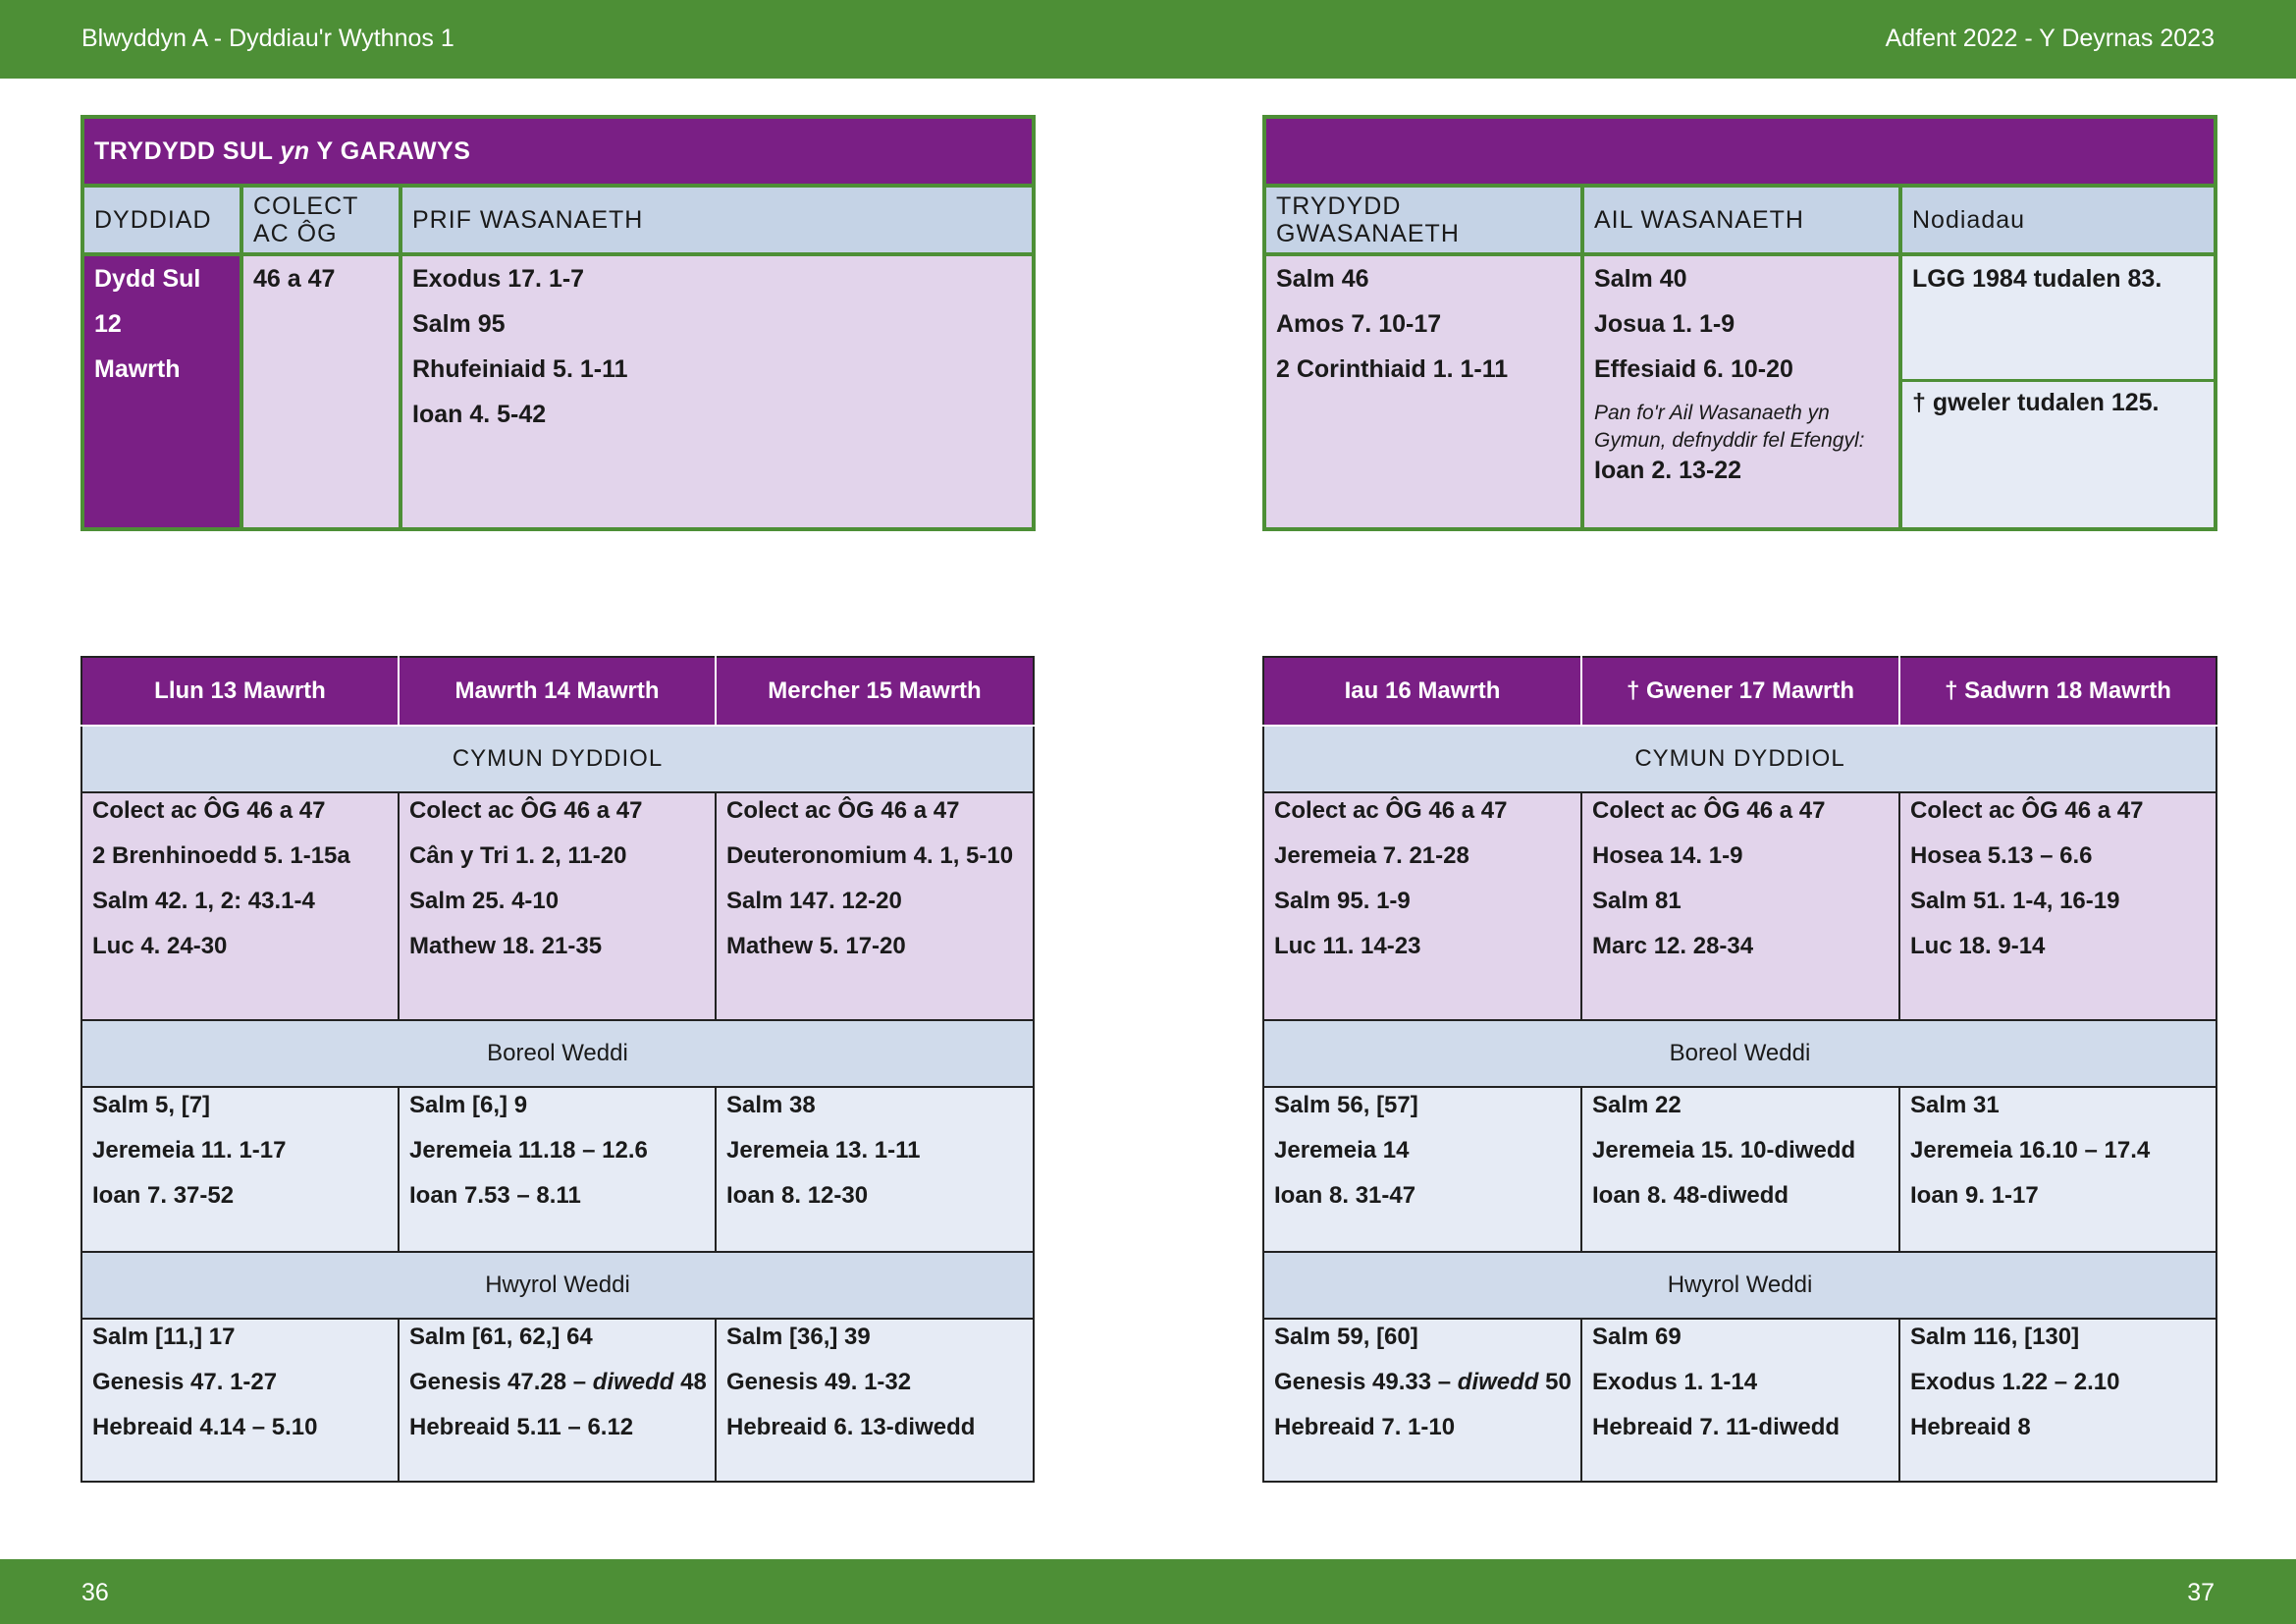 Image resolution: width=2296 pixels, height=1624 pixels. I want to click on note-text: LGG 1984 tudalen 83., so click(2038, 279).